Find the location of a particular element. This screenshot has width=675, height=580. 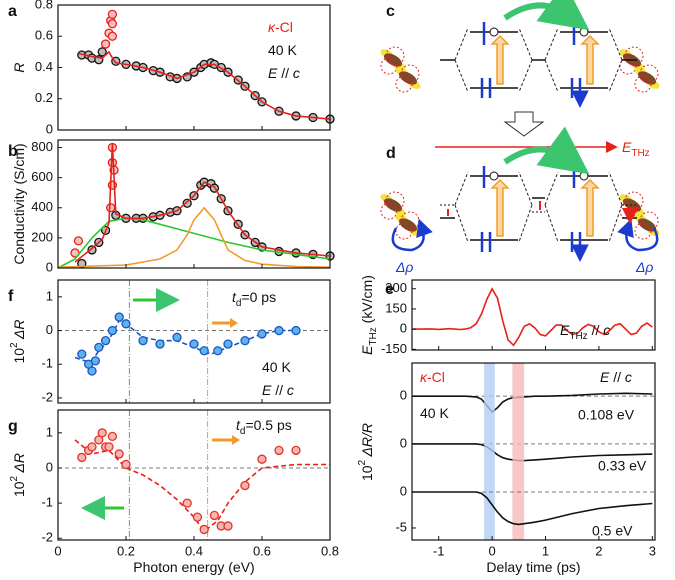

text-part: (kV/cm) is located at coordinates (367, 301).